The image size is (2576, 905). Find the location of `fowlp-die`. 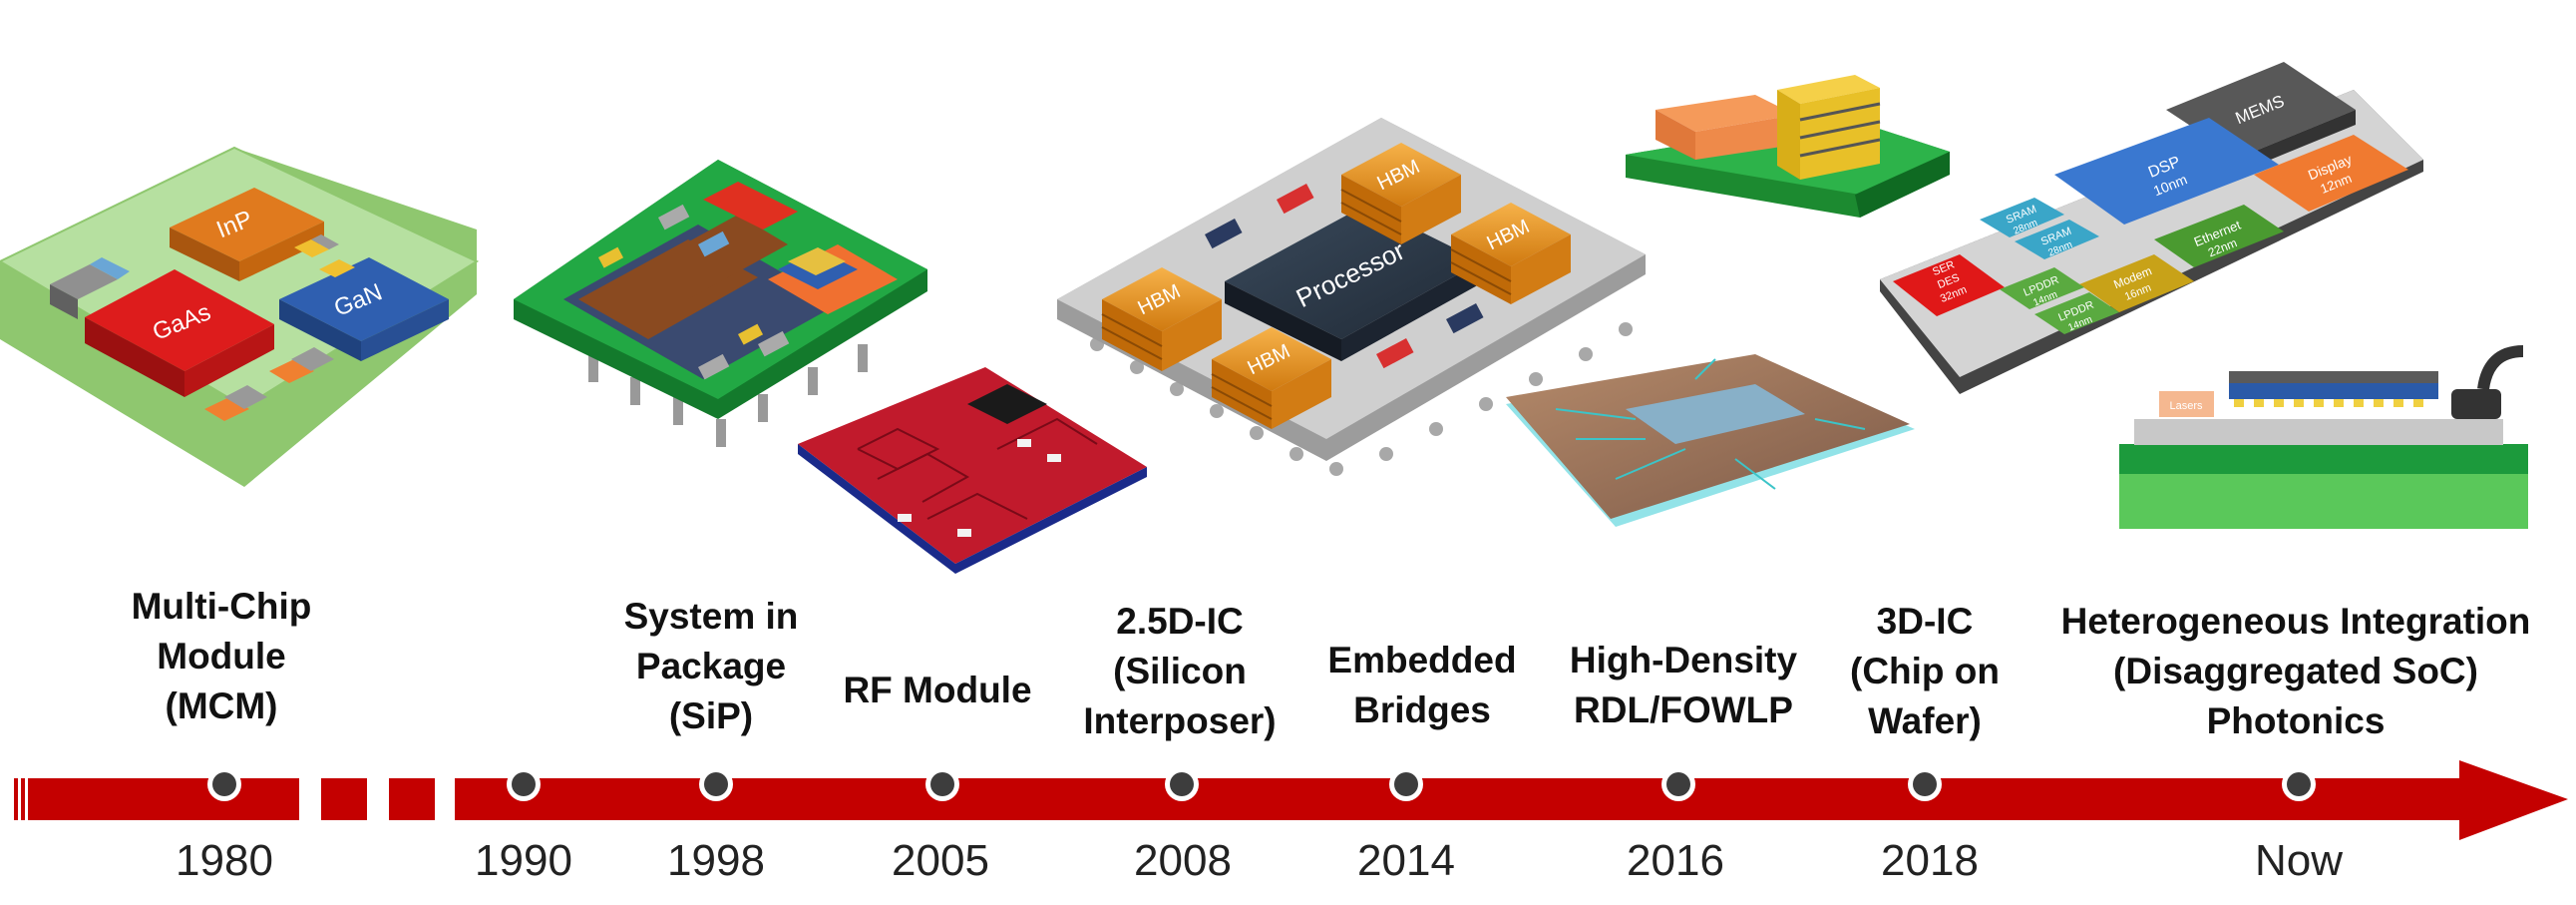

fowlp-die is located at coordinates (1715, 414).